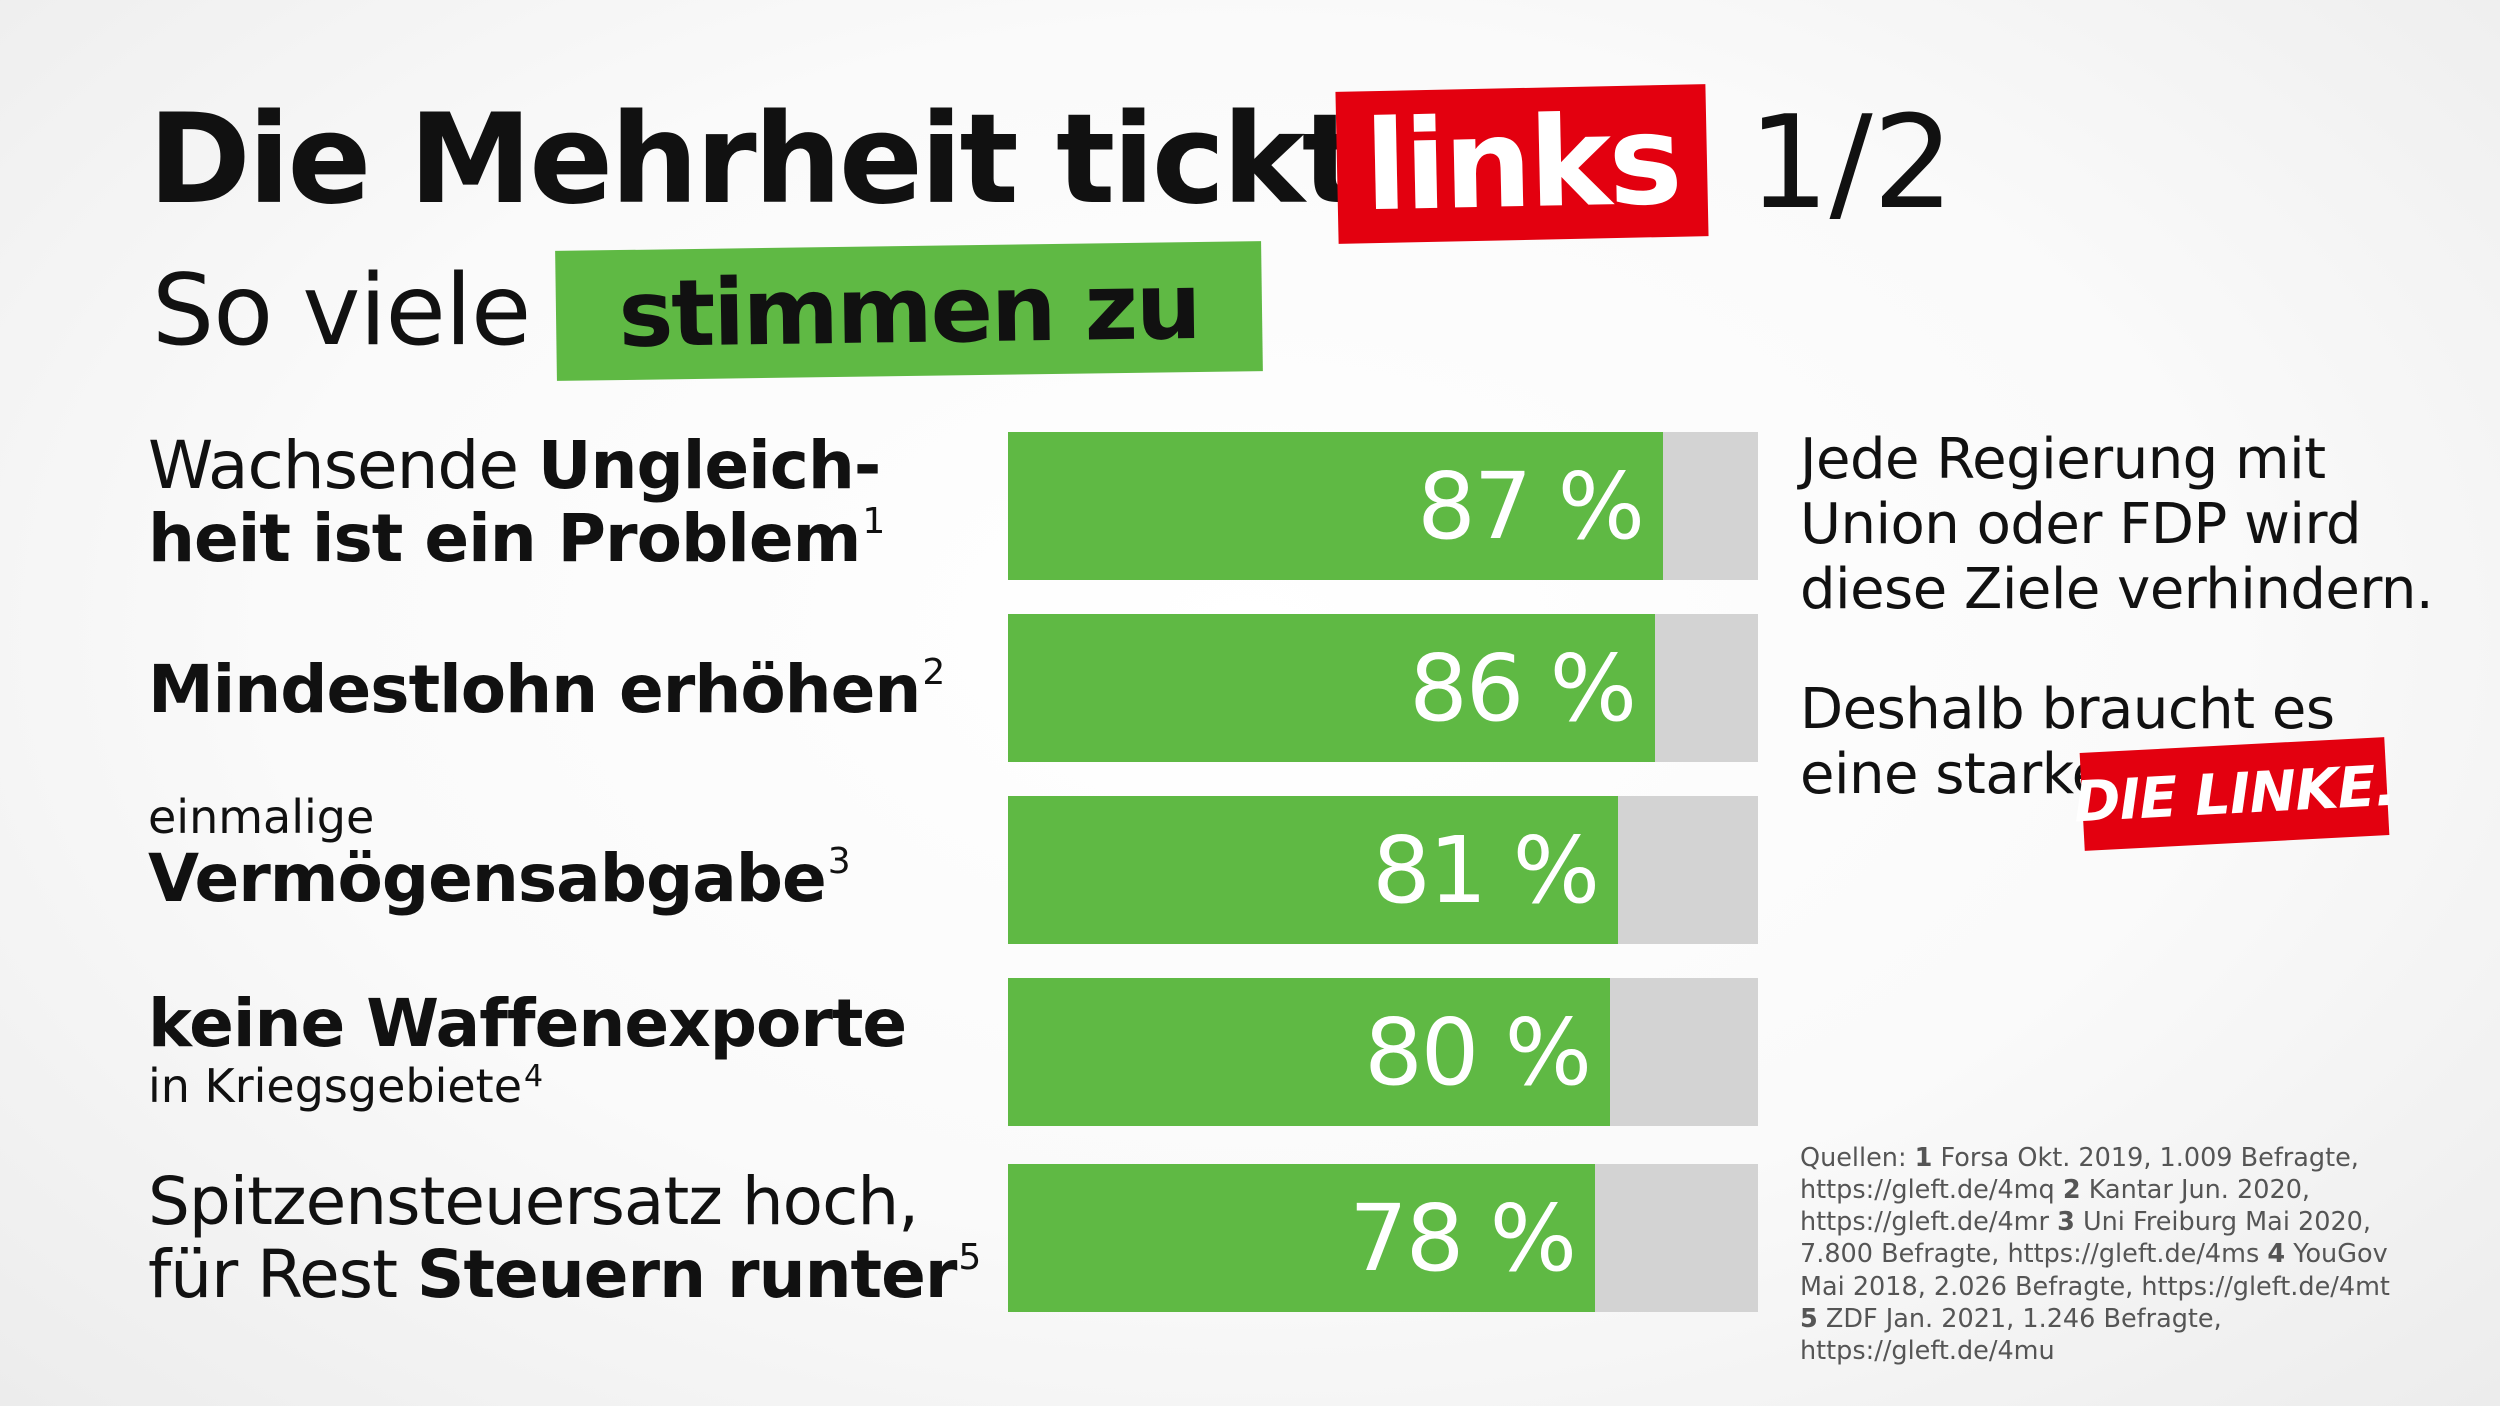 This screenshot has height=1406, width=2500. Describe the element at coordinates (487, 878) in the screenshot. I see `label-row-3-bold: Vermögensabgabe` at that location.